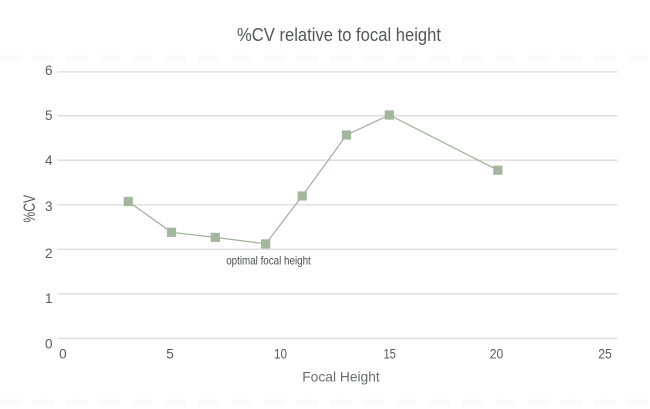  Describe the element at coordinates (605, 354) in the screenshot. I see `svg-text: 25` at that location.